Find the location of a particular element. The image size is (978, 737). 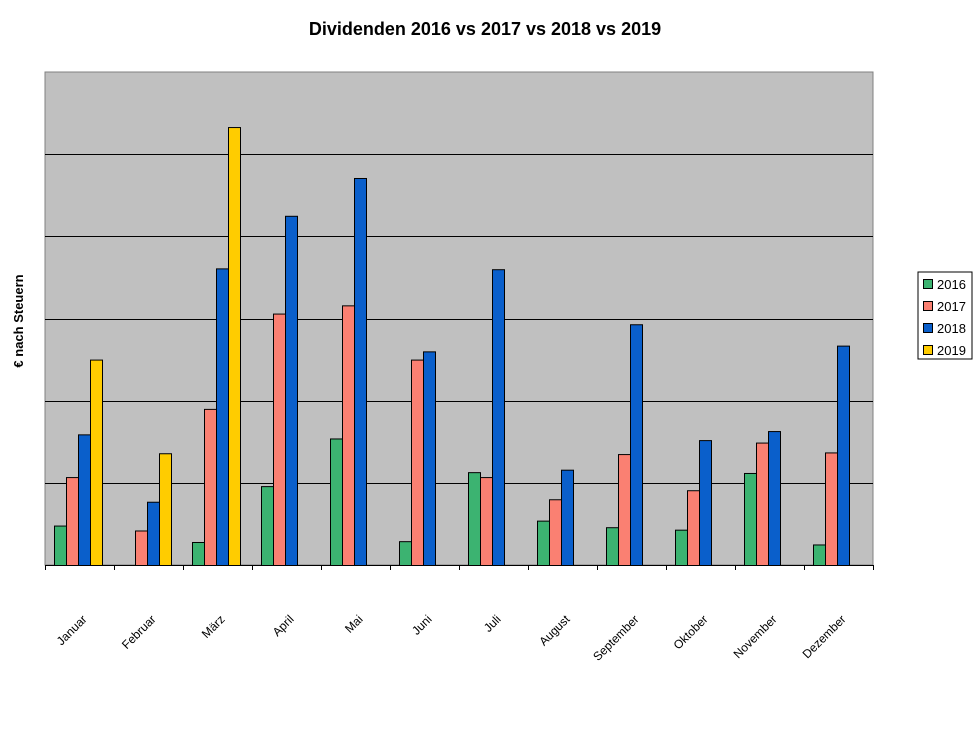

legend-label-2017: 2017 is located at coordinates (951, 306).